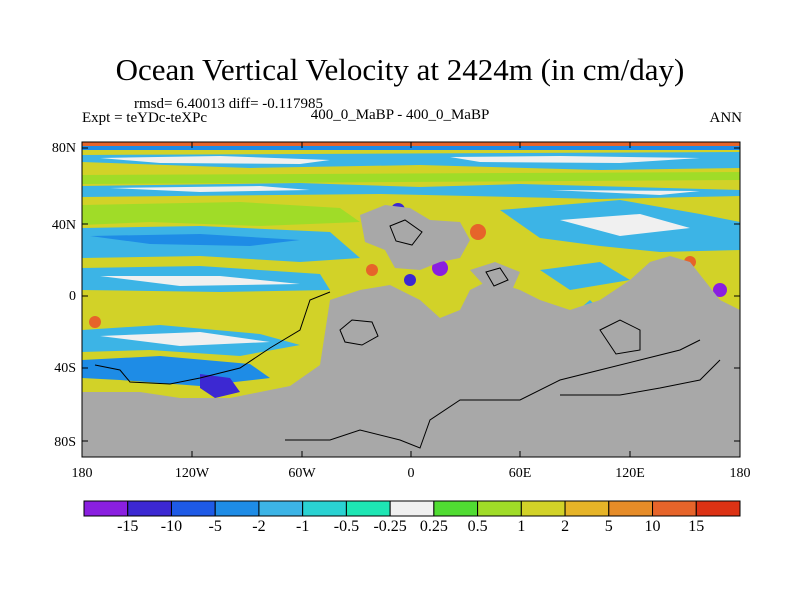 The height and width of the screenshot is (600, 800). Describe the element at coordinates (411, 473) in the screenshot. I see `lon-tick-label: 0` at that location.